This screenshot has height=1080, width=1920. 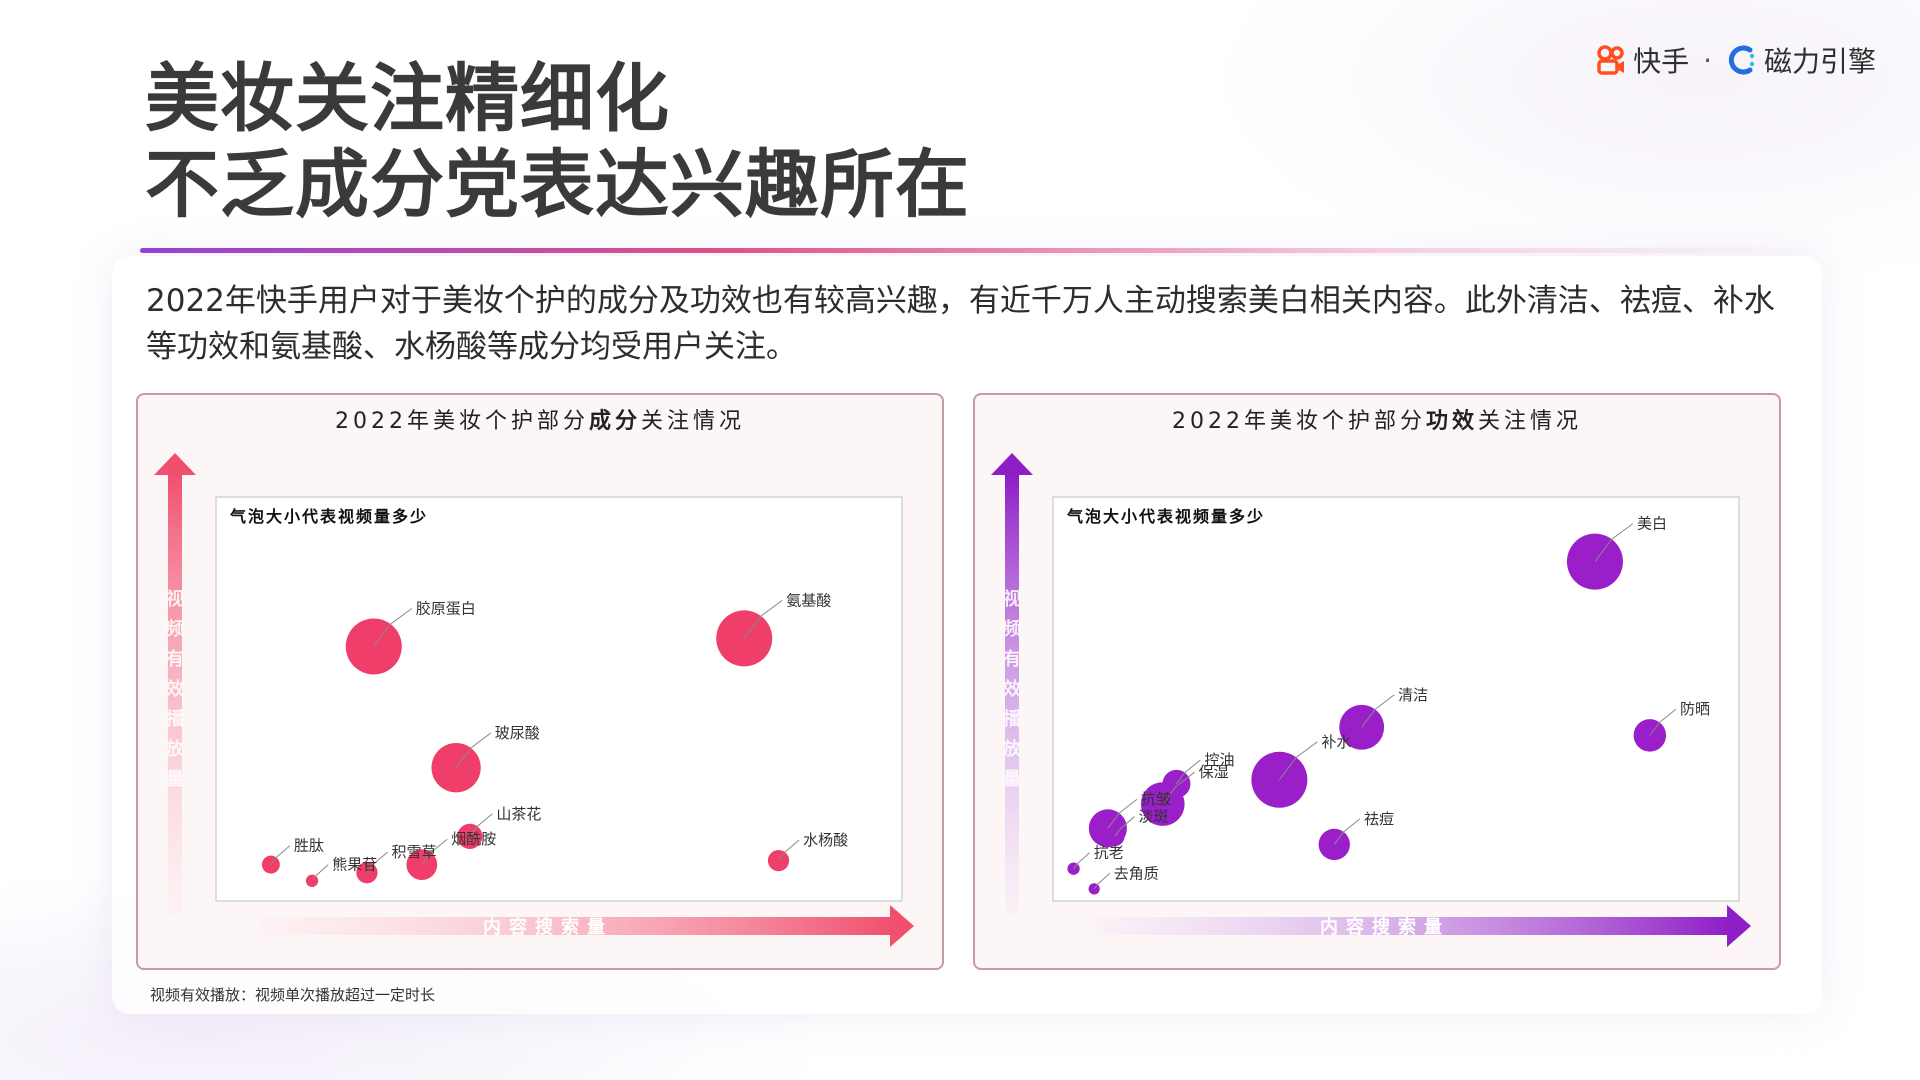 I want to click on bubble-label: 胶原蛋白, so click(x=446, y=608).